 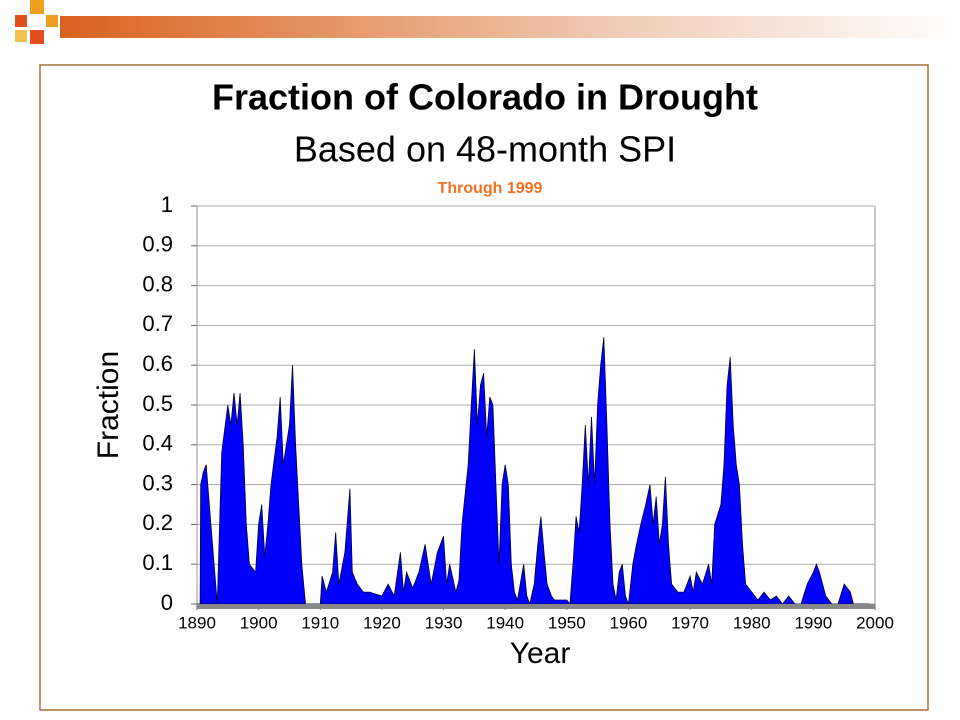 What do you see at coordinates (490, 188) in the screenshot?
I see `annotation: Through 1999` at bounding box center [490, 188].